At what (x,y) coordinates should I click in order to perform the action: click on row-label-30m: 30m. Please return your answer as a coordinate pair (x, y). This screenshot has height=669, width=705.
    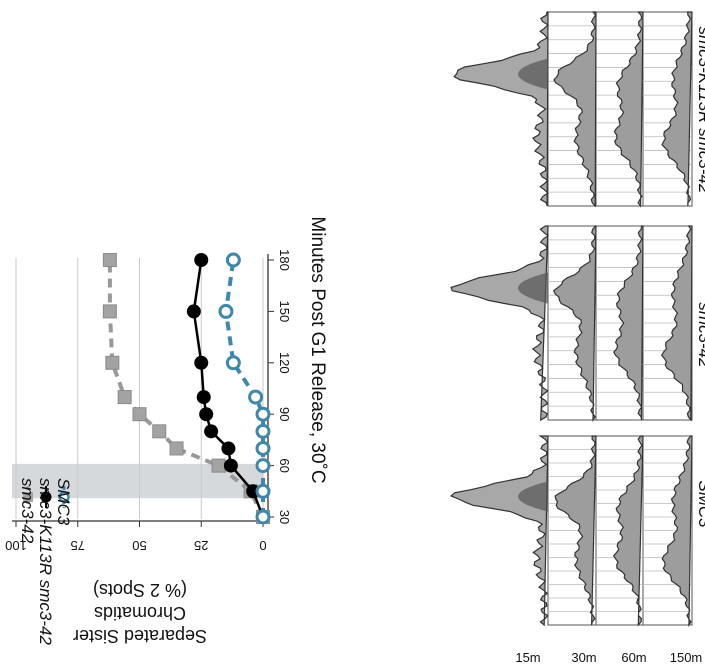
    Looking at the image, I should click on (583, 657).